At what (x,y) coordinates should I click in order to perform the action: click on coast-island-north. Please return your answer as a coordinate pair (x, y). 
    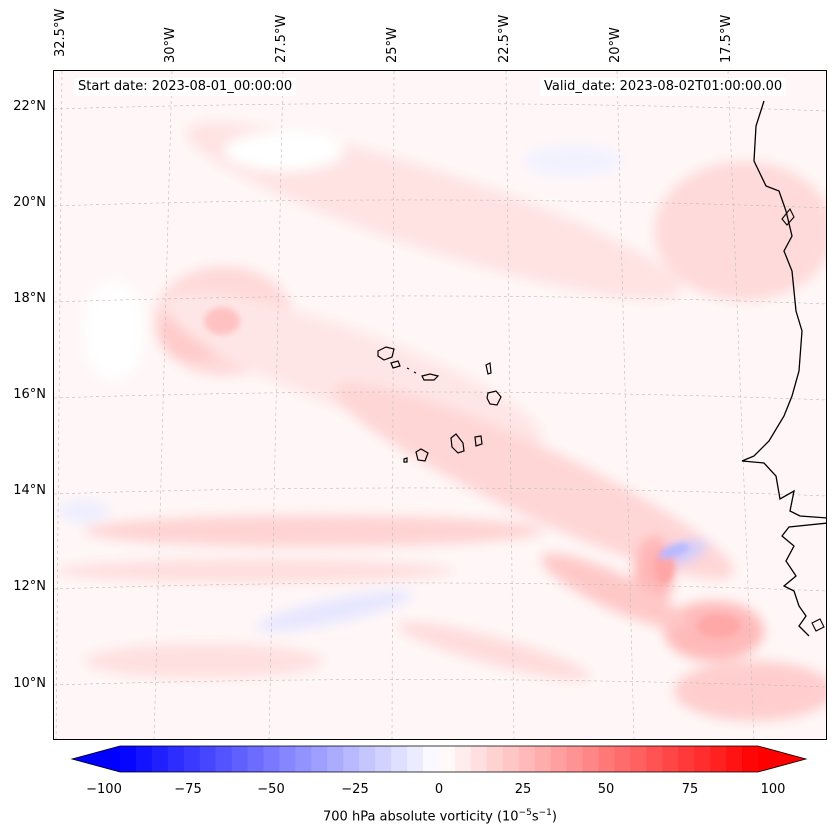
    Looking at the image, I should click on (788, 216).